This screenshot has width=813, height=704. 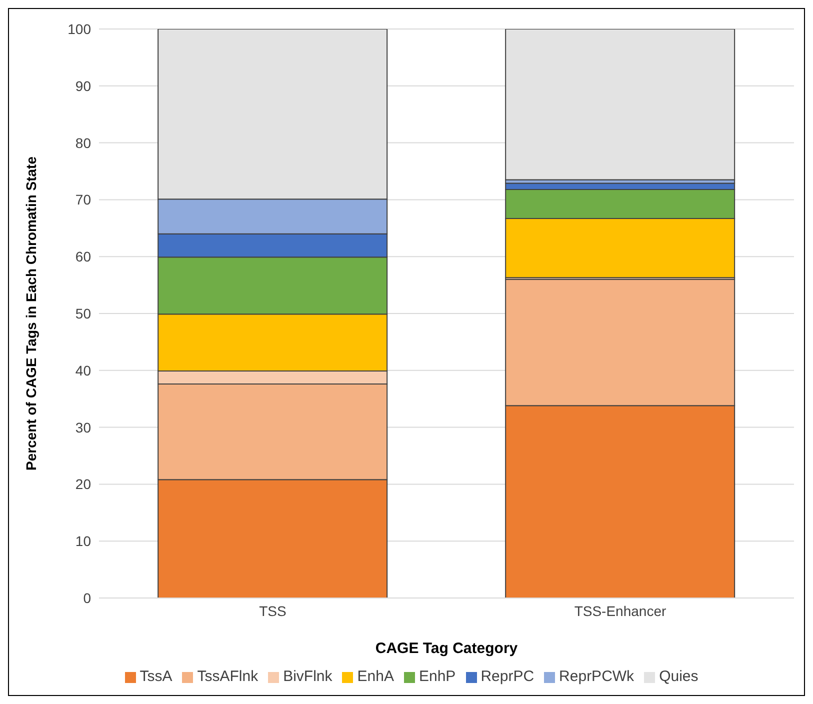 I want to click on legend-label: EnhP, so click(x=437, y=676).